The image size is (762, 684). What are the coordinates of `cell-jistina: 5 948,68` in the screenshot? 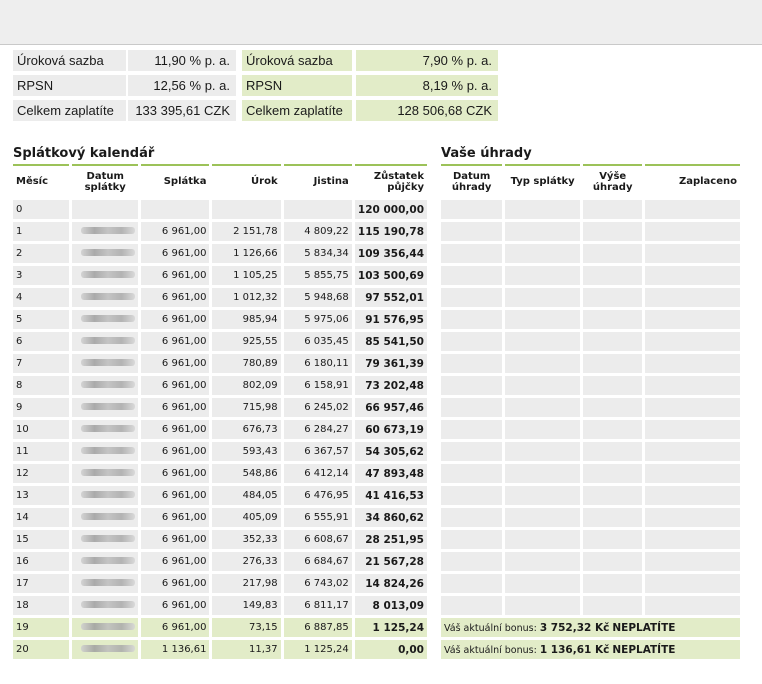 It's located at (317, 296).